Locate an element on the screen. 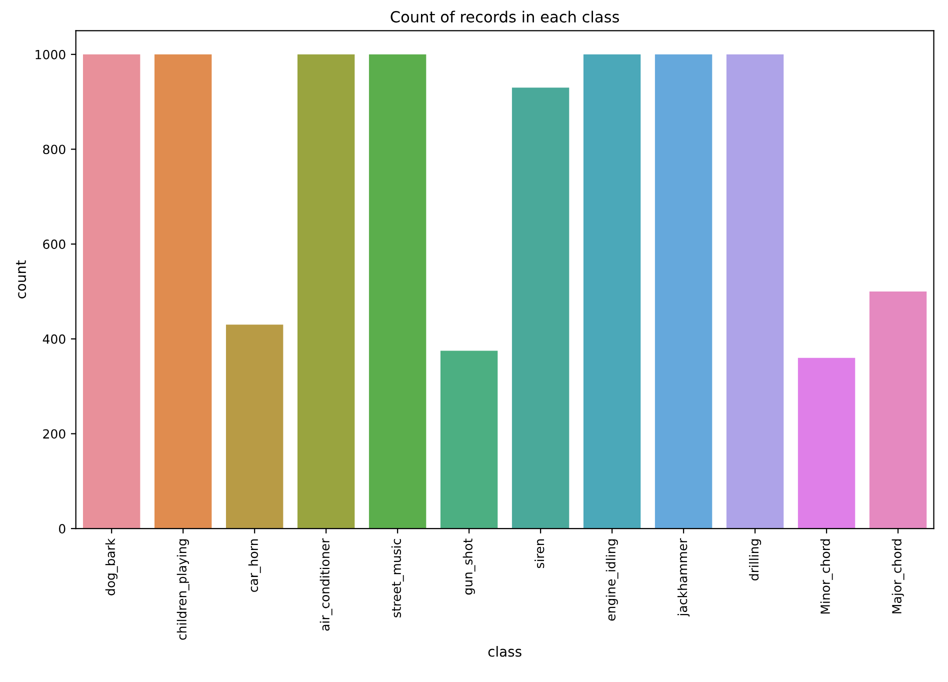 Image resolution: width=948 pixels, height=682 pixels. x-tick-label: street_music is located at coordinates (397, 578).